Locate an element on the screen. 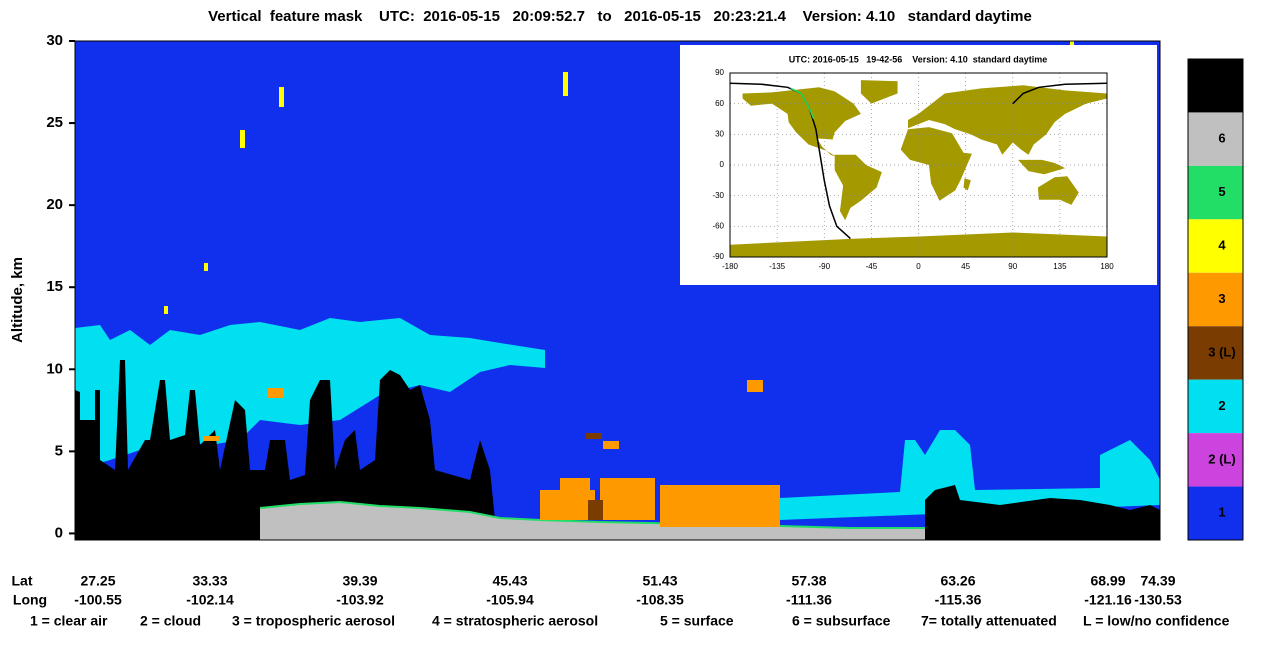  x-tick-label: 51.43 is located at coordinates (659, 581).